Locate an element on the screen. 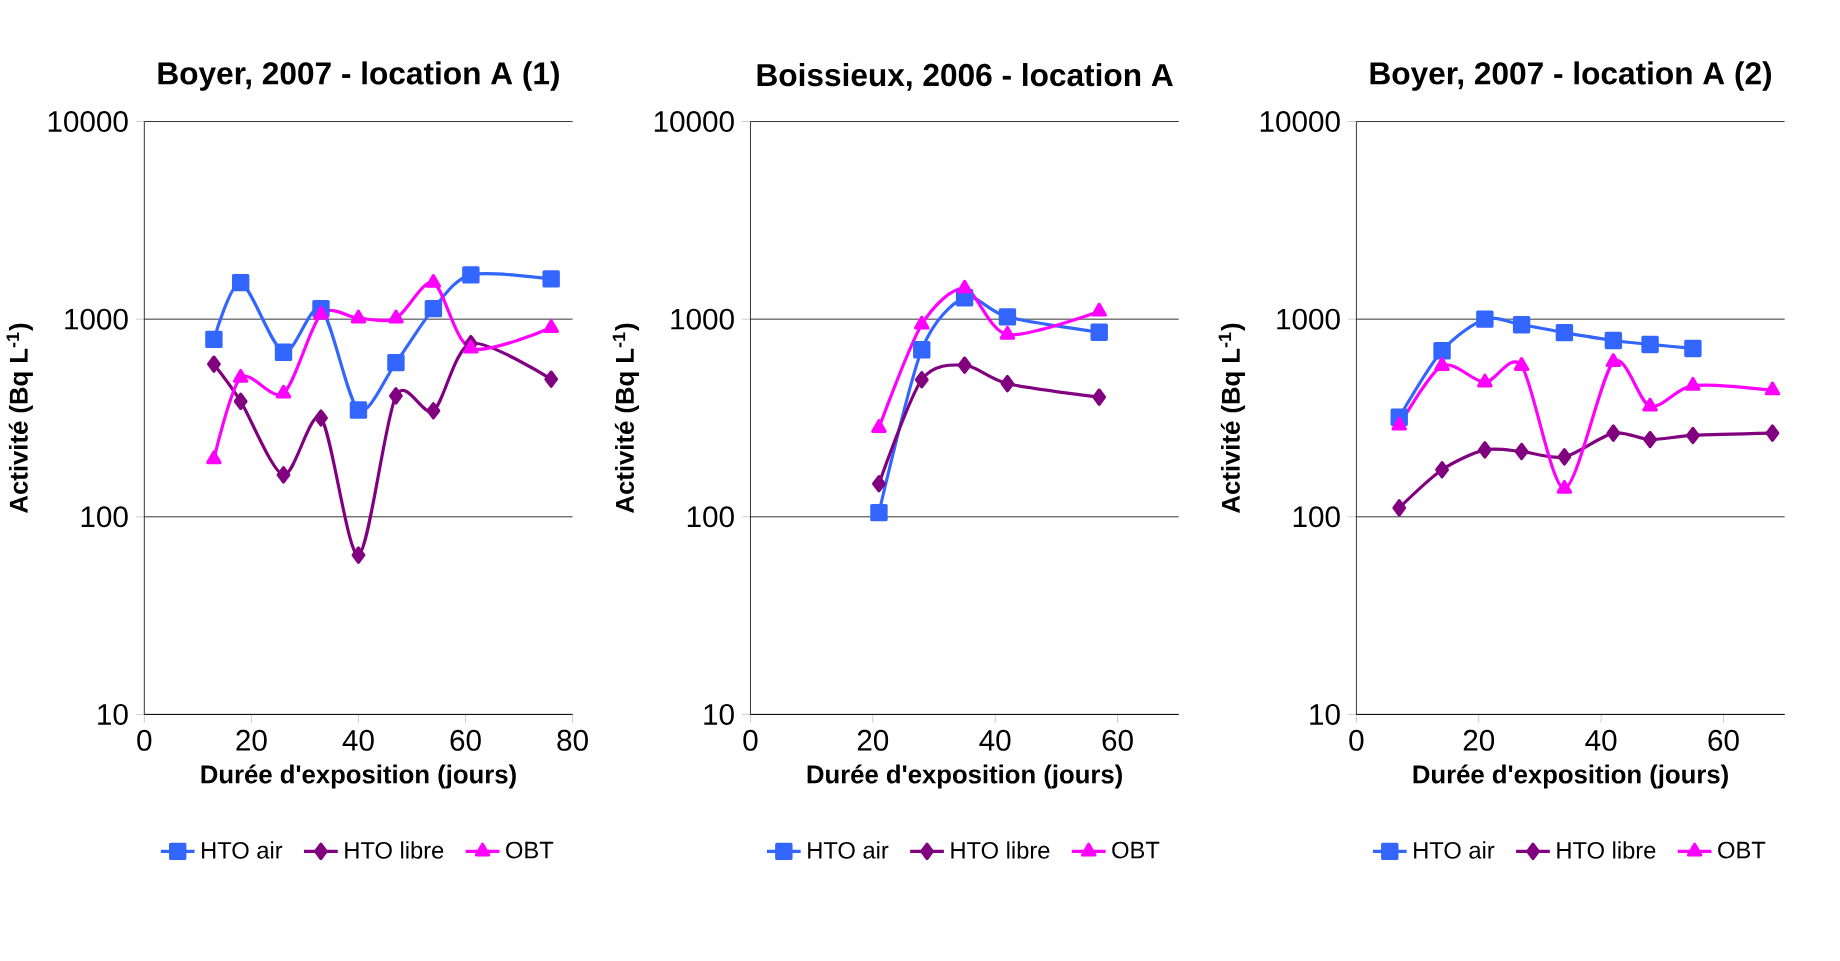 The height and width of the screenshot is (961, 1840). chart-title: Boyer, 2007 - location A (1) is located at coordinates (358, 76).